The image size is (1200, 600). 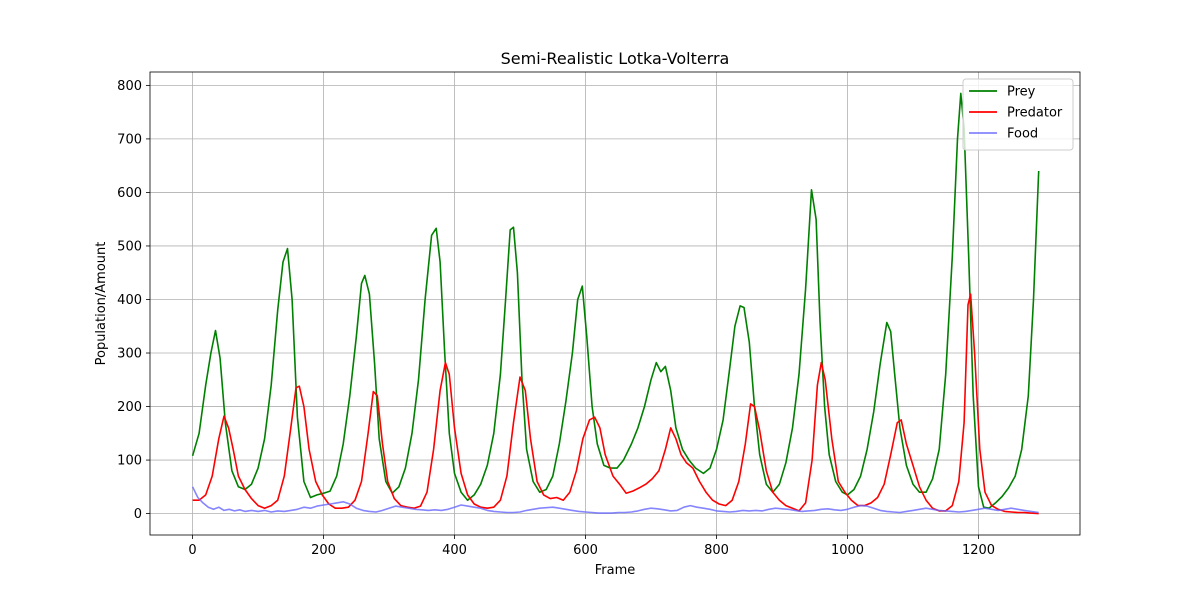 I want to click on y-tick-label: 500, so click(x=129, y=246).